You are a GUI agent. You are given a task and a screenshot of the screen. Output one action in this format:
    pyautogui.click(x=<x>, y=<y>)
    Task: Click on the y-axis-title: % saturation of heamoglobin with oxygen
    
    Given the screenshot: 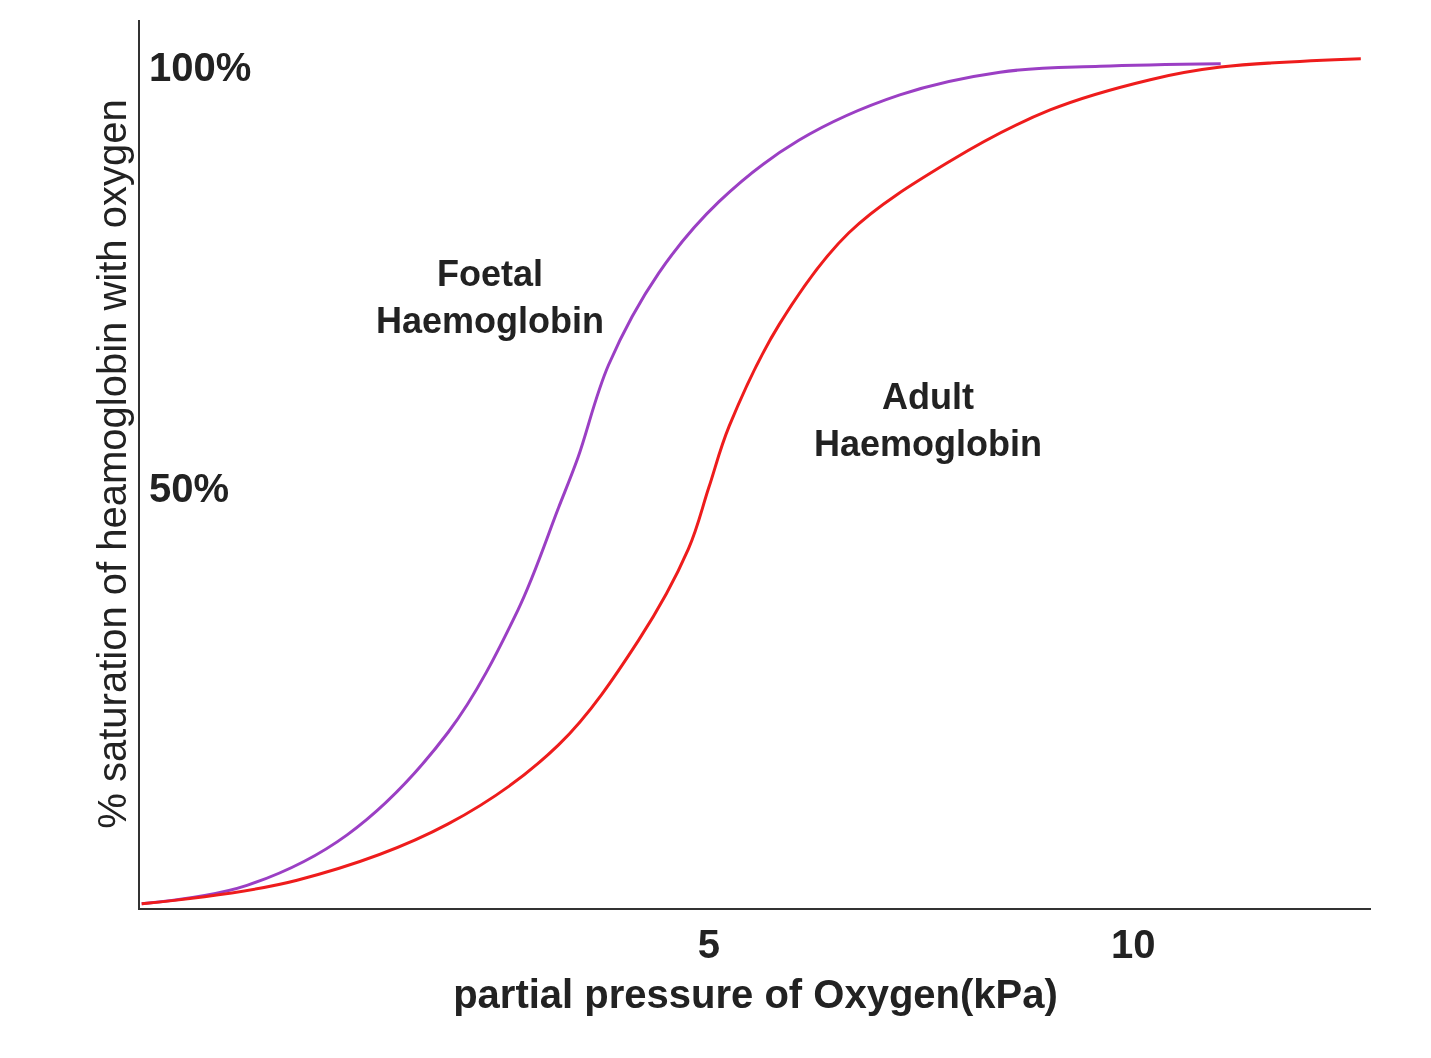 What is the action you would take?
    pyautogui.click(x=112, y=464)
    